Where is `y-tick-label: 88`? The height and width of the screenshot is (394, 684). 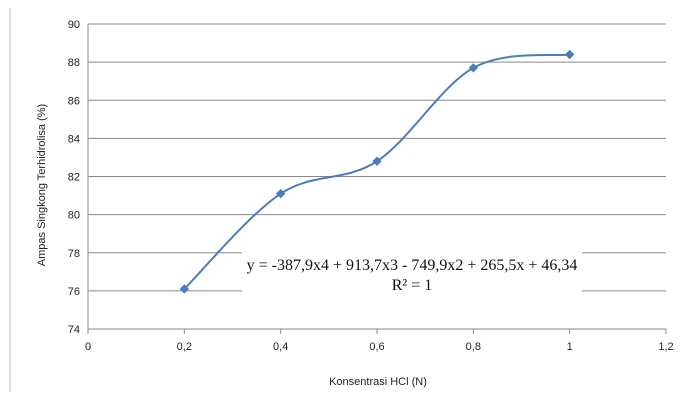 y-tick-label: 88 is located at coordinates (74, 63).